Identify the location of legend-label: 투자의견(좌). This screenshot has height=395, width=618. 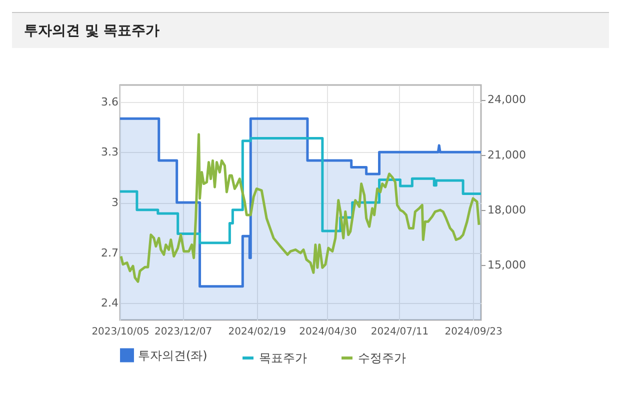
(173, 355).